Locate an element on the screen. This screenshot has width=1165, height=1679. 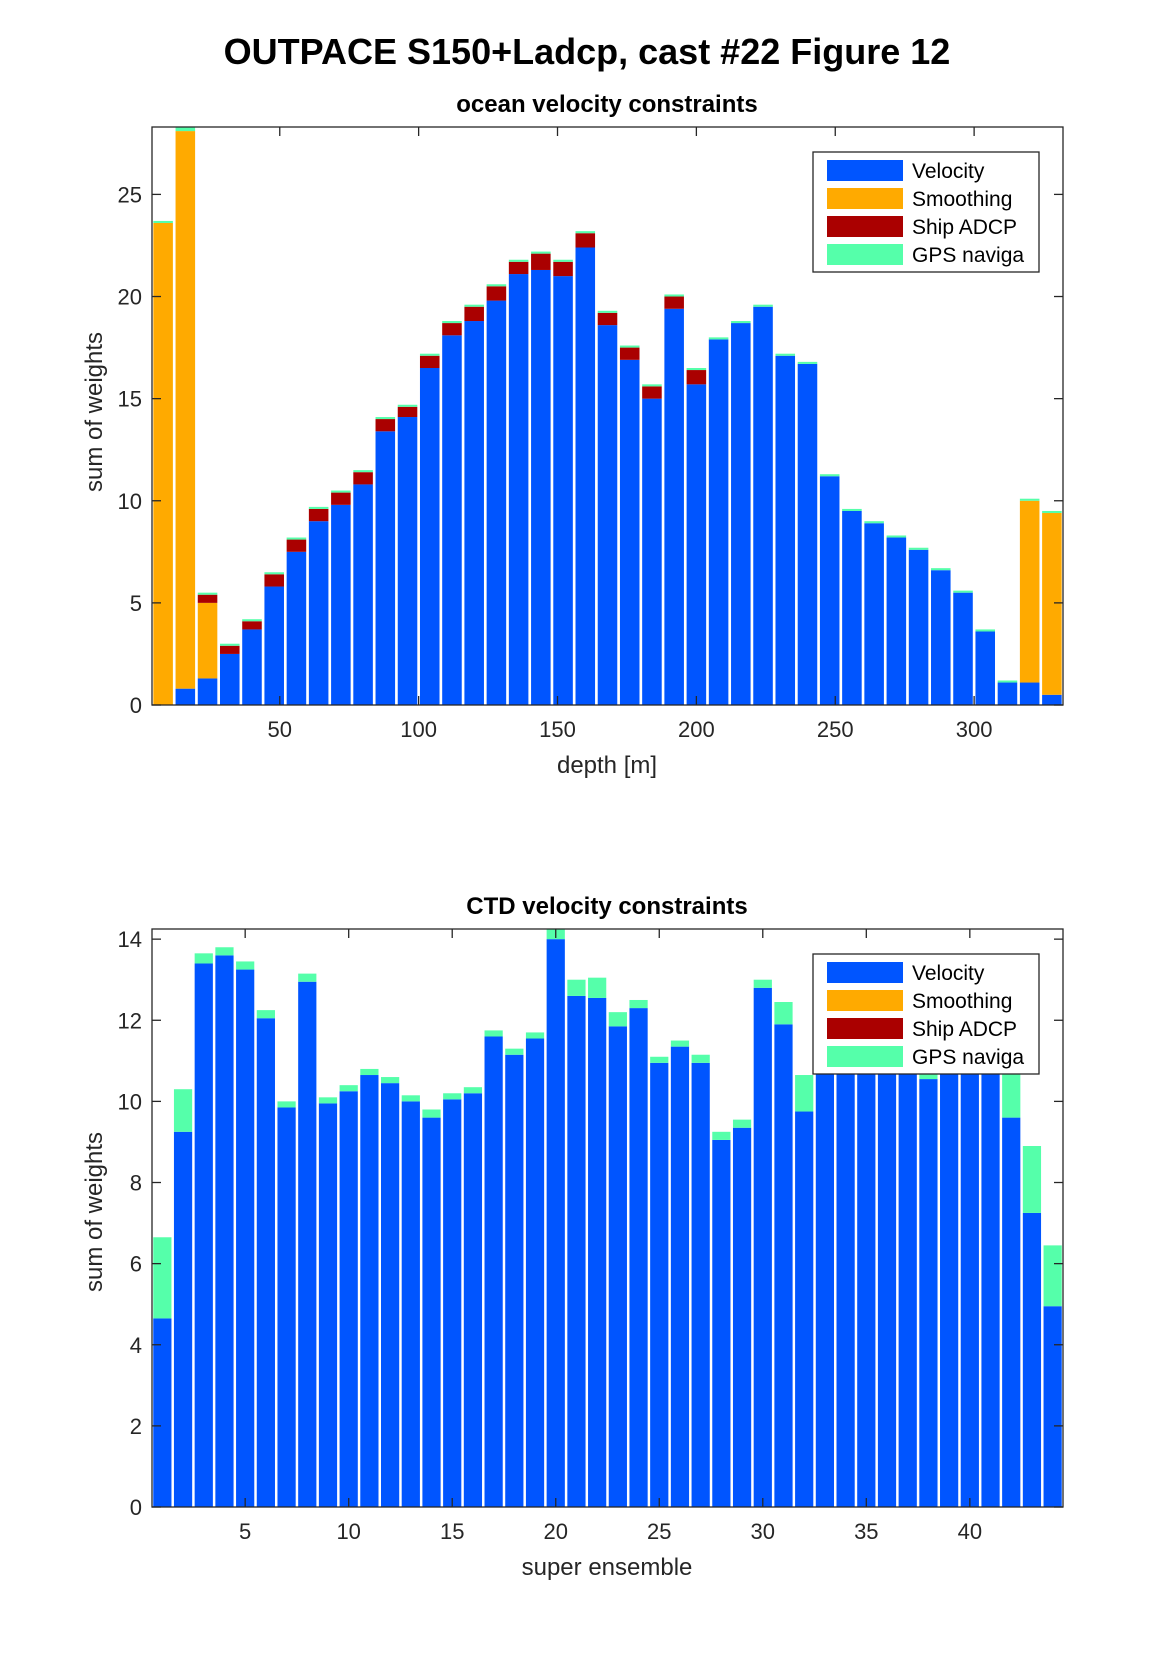
ocean-legend-label: Smoothing is located at coordinates (962, 199).